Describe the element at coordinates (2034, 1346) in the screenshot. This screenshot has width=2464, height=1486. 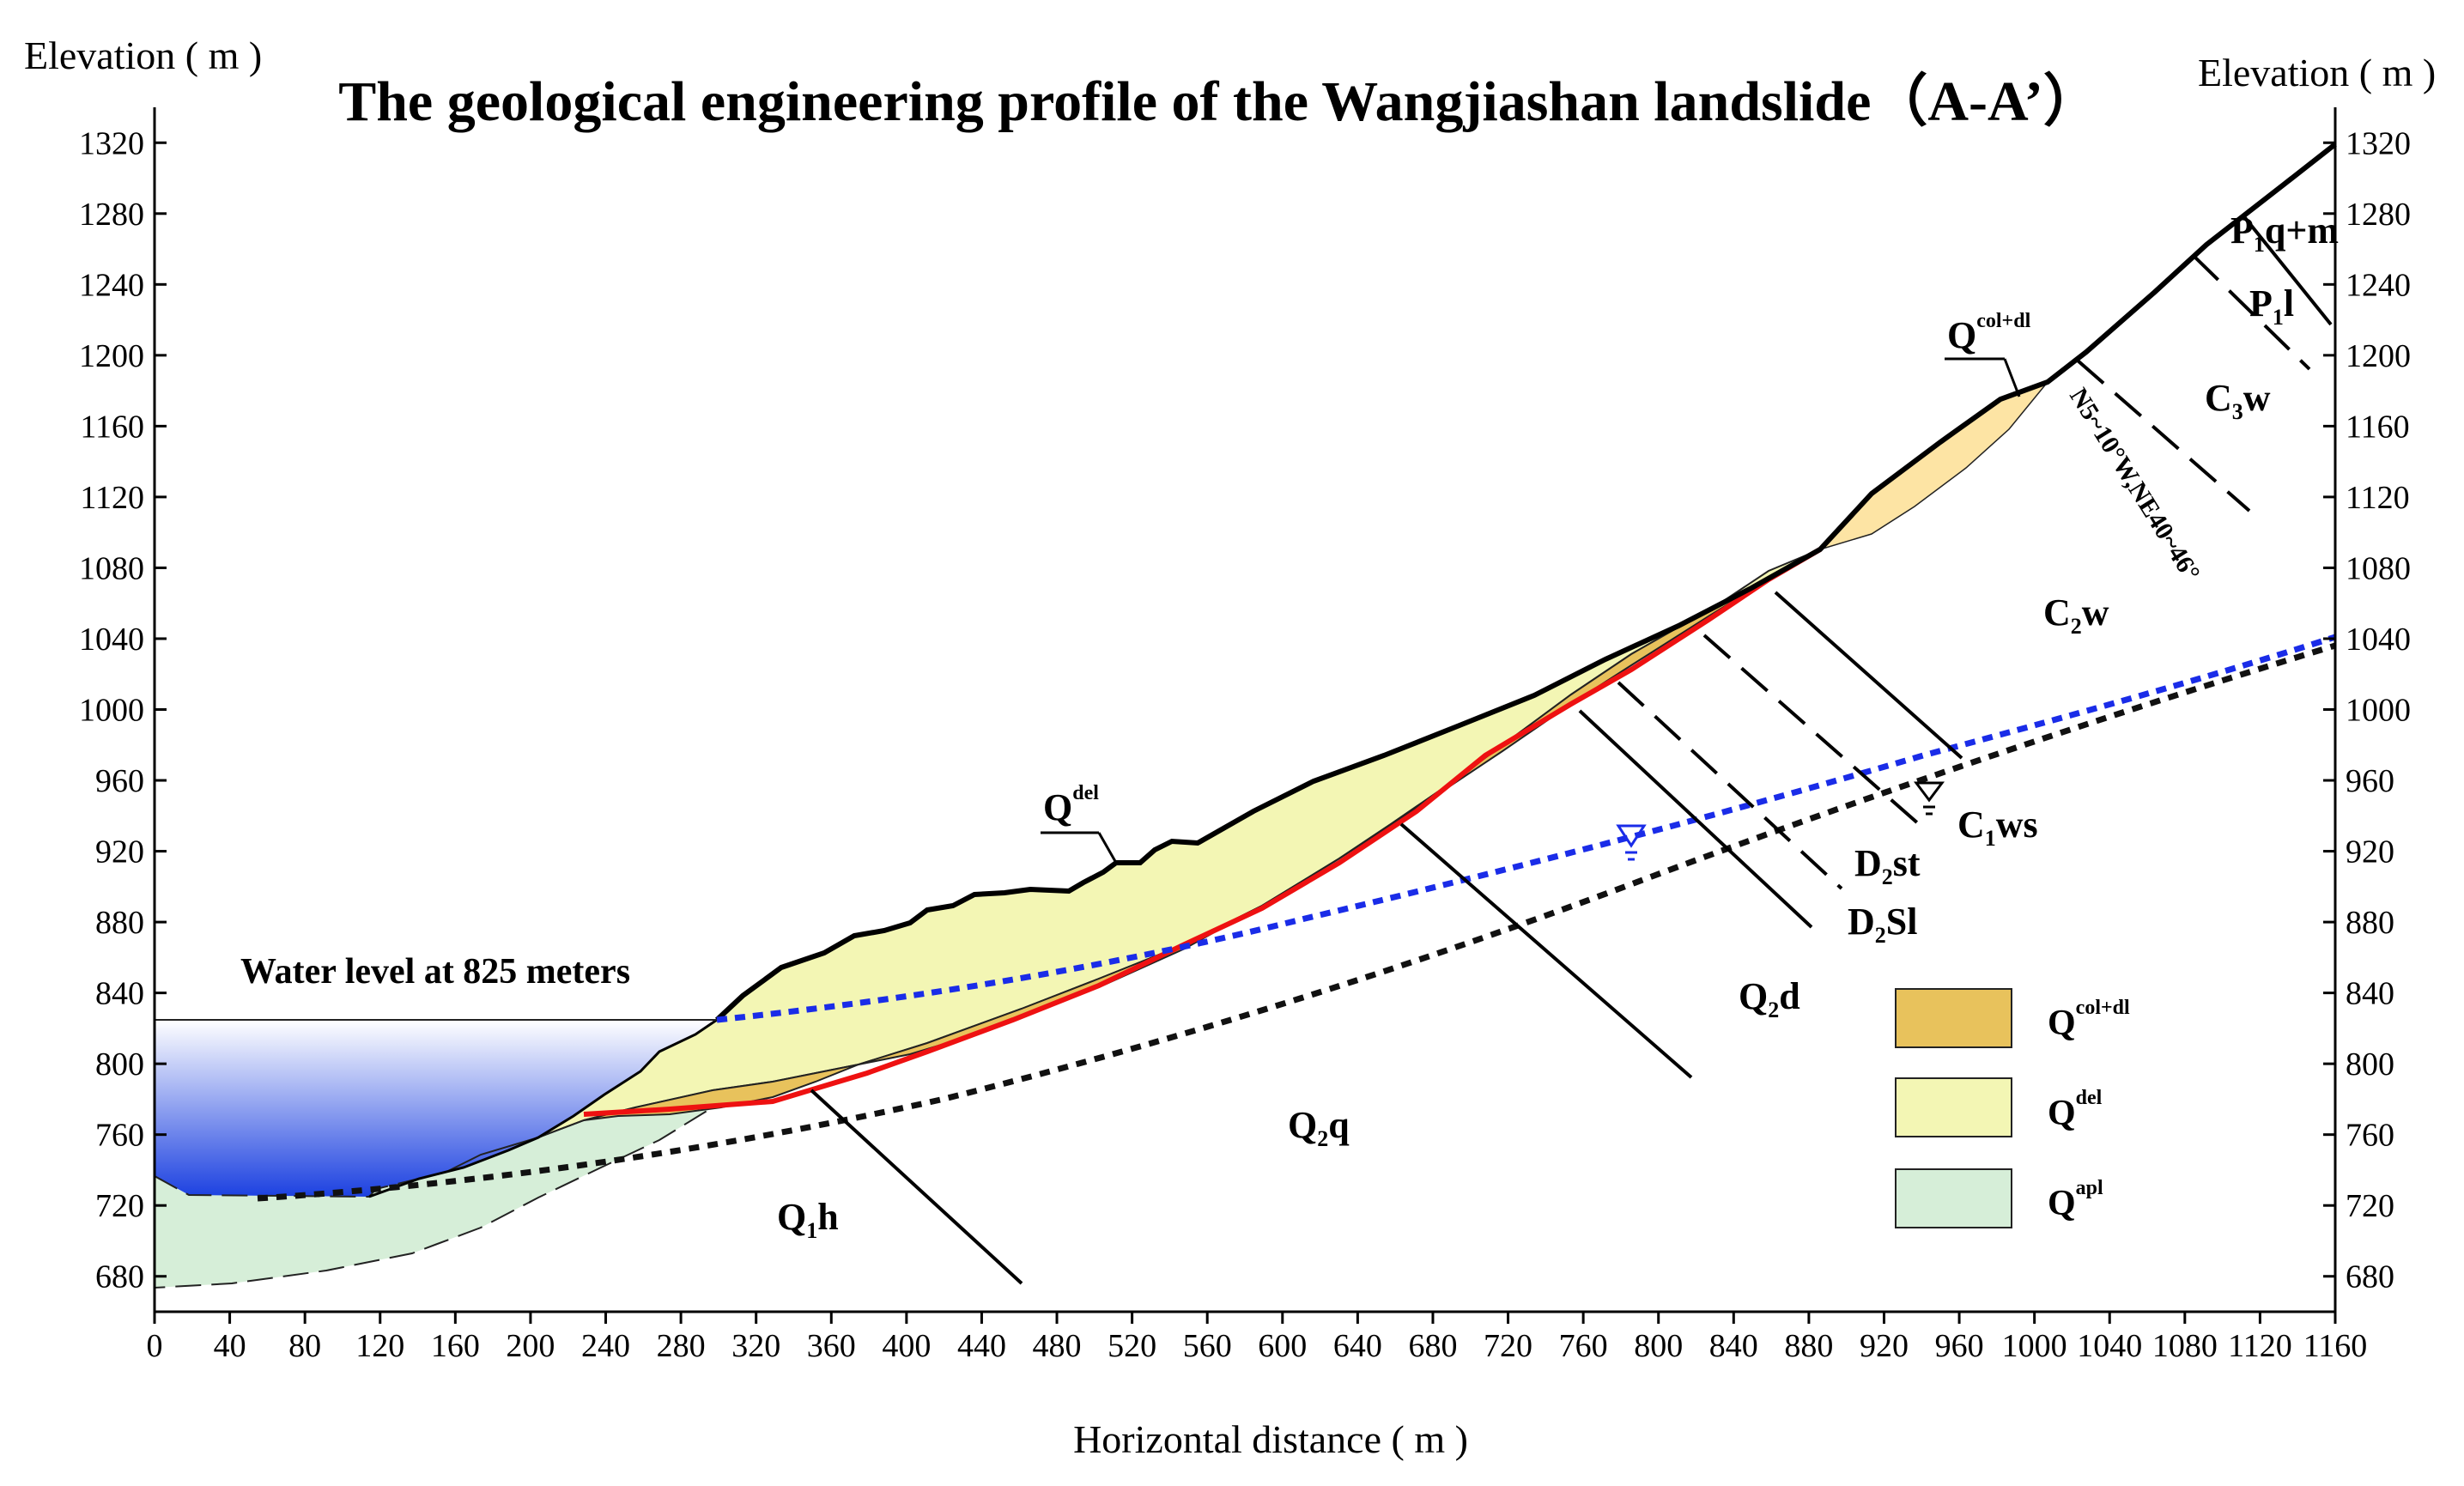
I see `x-tick-label: 1000` at that location.